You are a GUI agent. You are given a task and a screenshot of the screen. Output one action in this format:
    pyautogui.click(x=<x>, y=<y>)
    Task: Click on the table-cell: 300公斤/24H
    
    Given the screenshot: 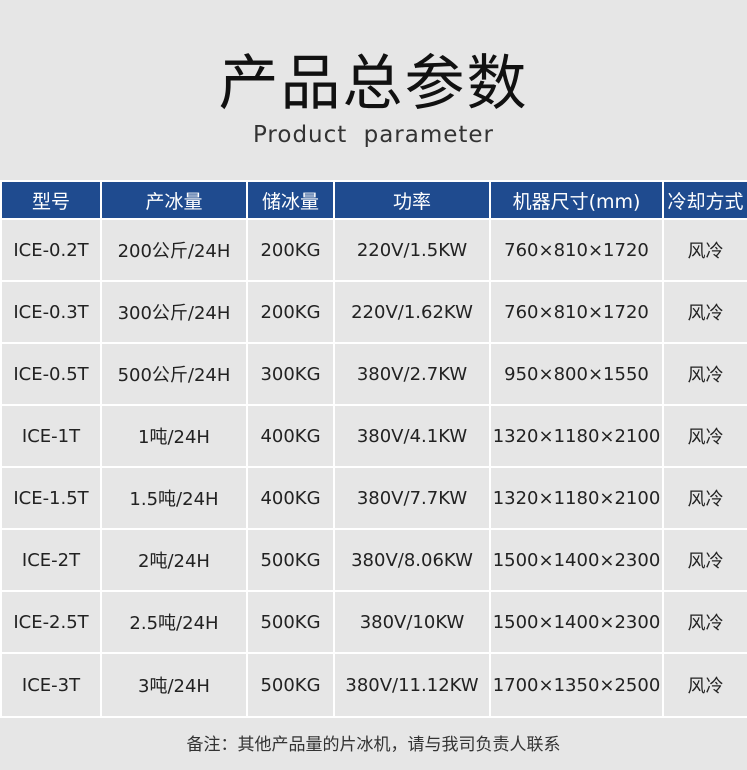 What is the action you would take?
    pyautogui.click(x=174, y=312)
    